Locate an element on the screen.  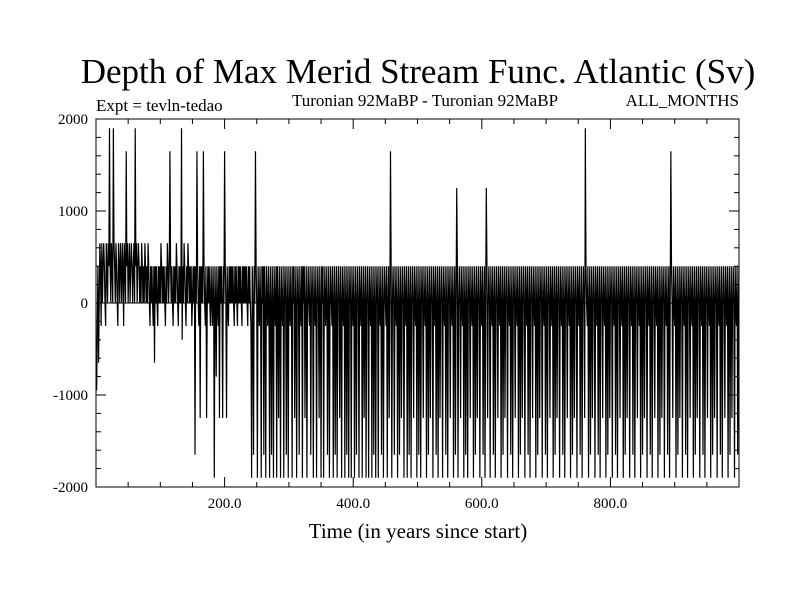
y-tick-label: 0 is located at coordinates (85, 304).